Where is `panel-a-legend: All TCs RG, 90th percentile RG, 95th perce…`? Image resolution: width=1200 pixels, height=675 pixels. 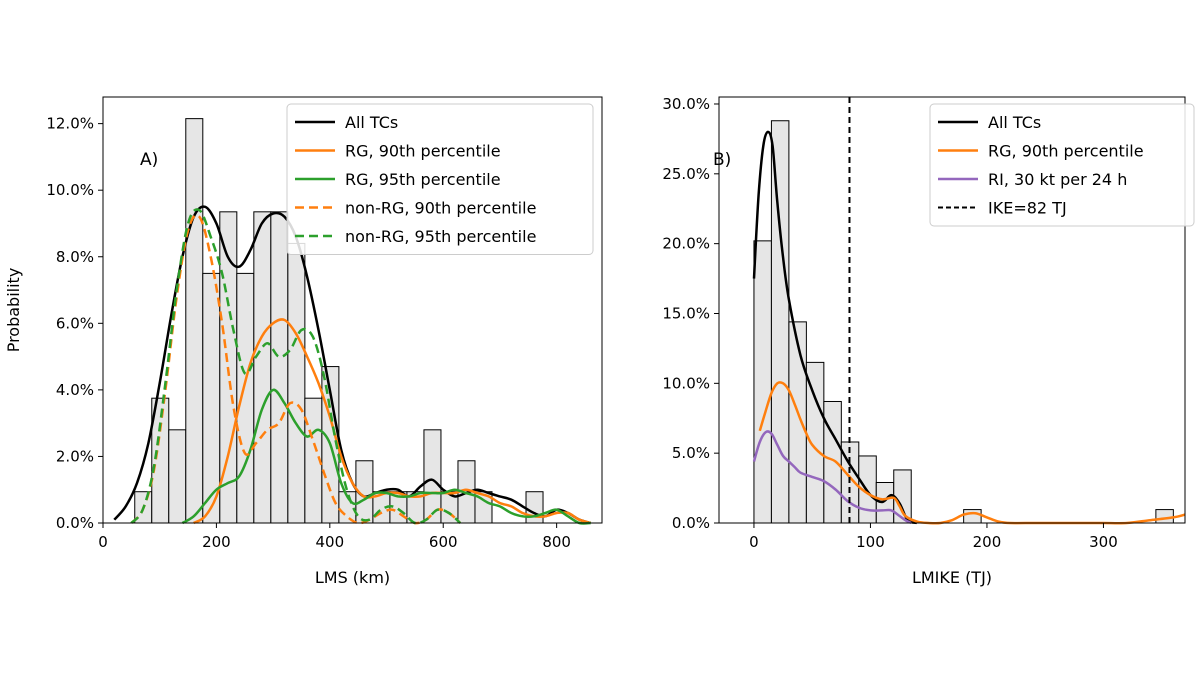 panel-a-legend: All TCs RG, 90th percentile RG, 95th perce… is located at coordinates (440, 179).